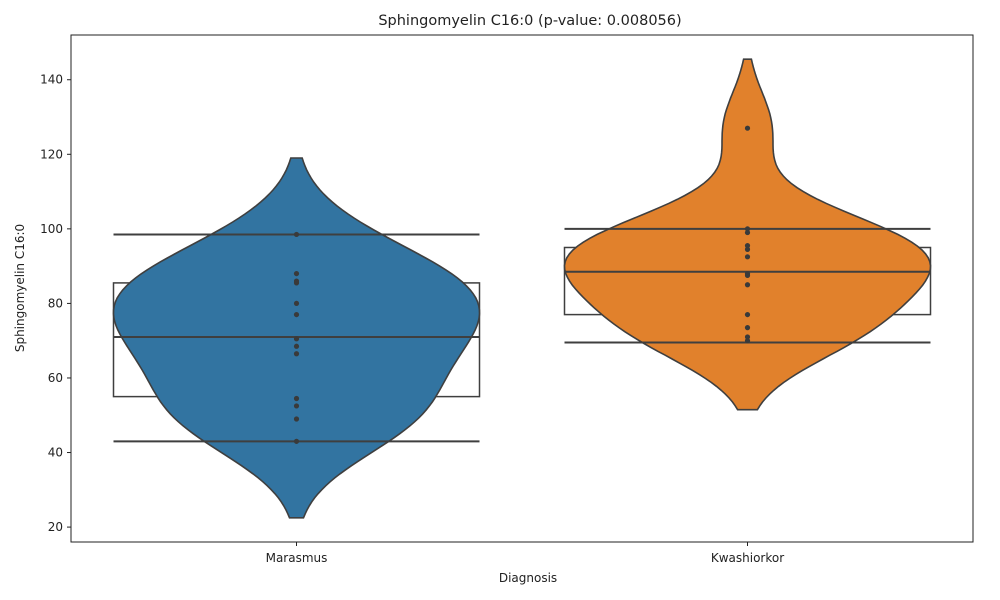  I want to click on y-tick-label: 60, so click(55, 378).